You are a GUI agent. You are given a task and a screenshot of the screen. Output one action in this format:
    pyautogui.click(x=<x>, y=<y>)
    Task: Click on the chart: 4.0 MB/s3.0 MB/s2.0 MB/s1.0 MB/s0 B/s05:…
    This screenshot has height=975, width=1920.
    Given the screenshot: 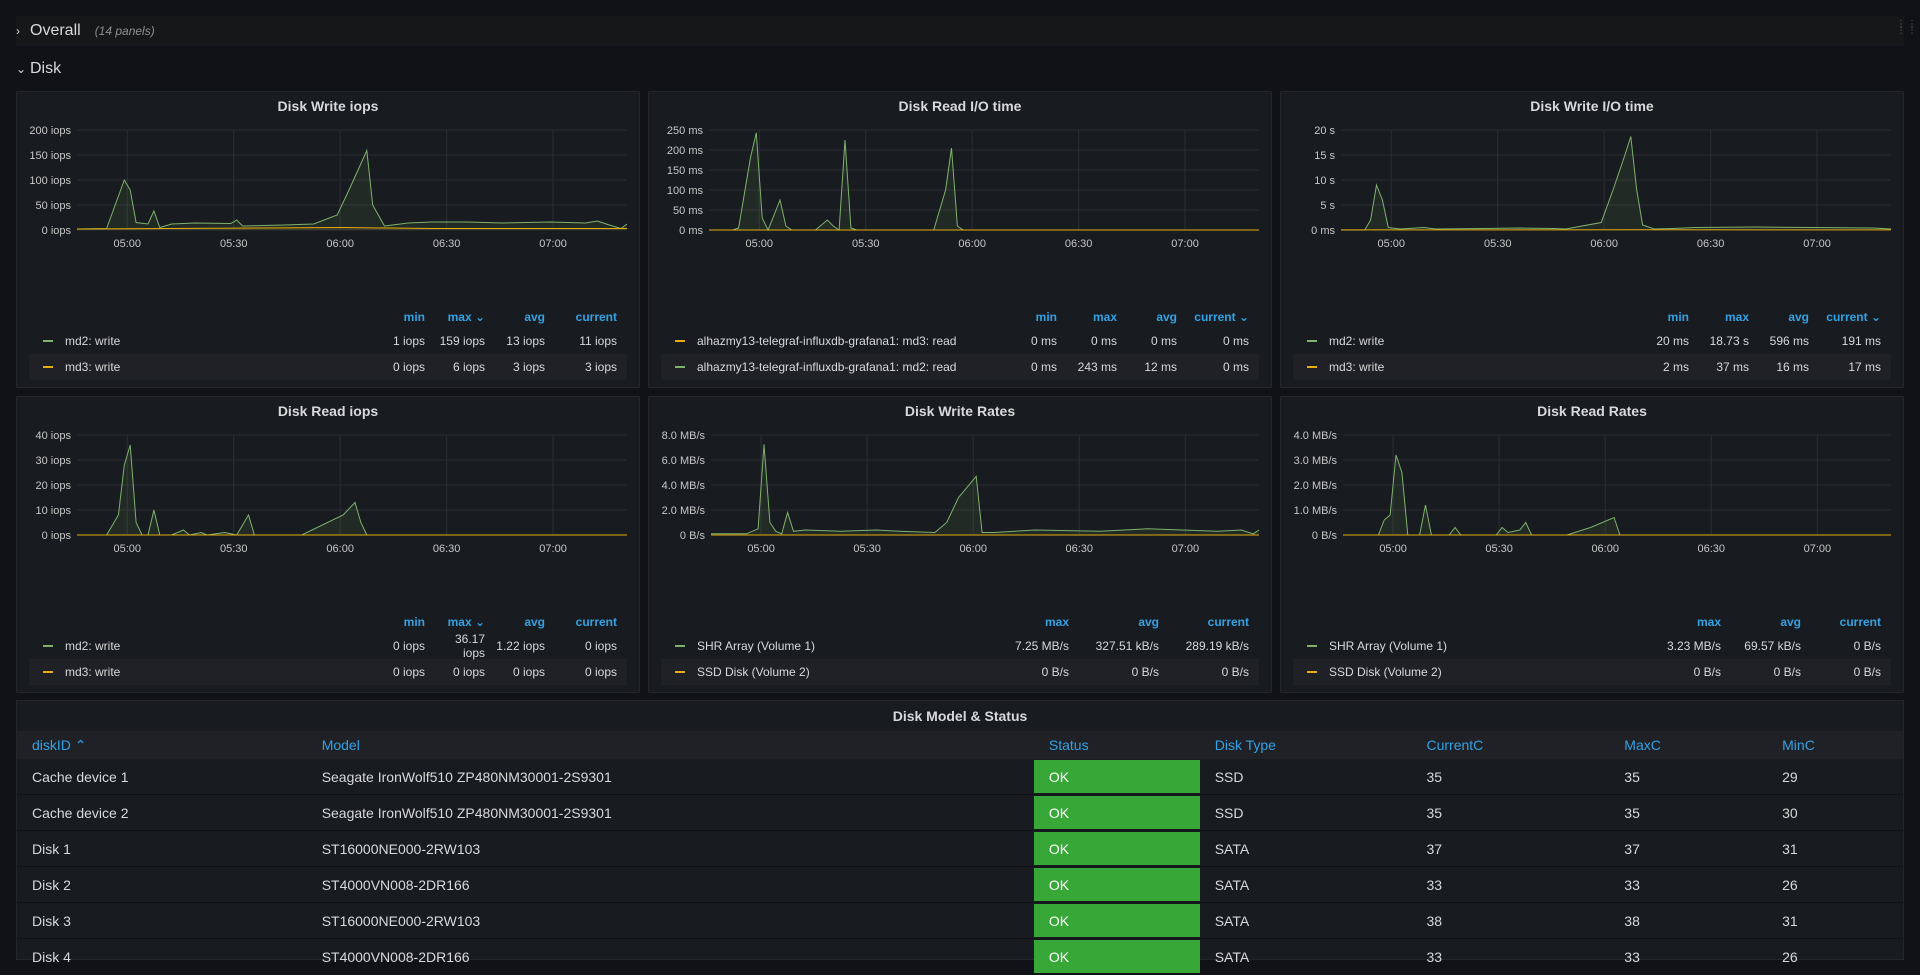 What is the action you would take?
    pyautogui.click(x=1593, y=497)
    